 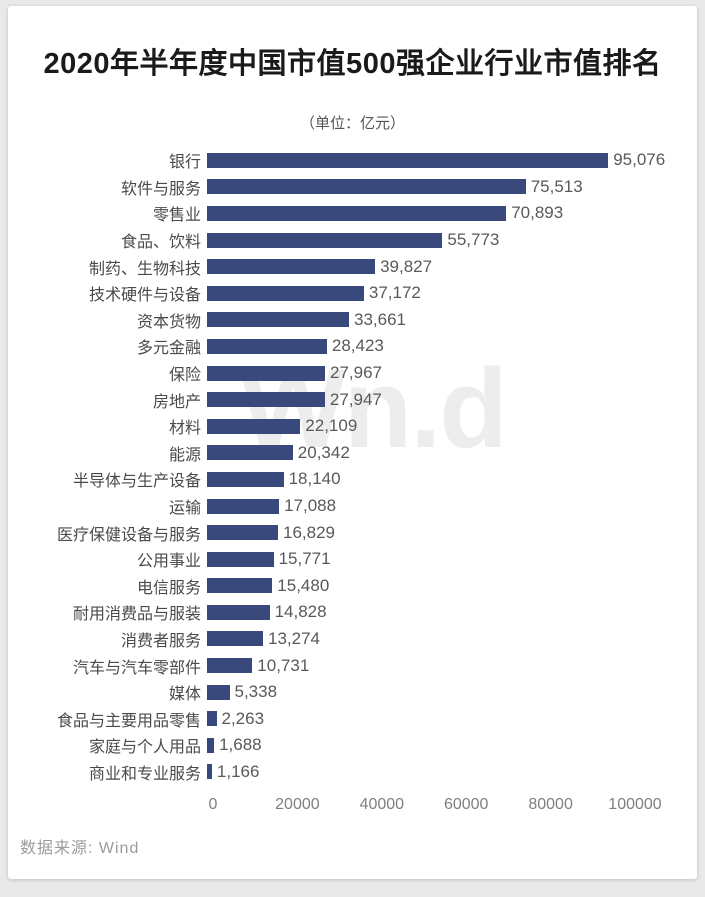 I want to click on bar-row: 消费者服务 13,274, so click(x=352, y=639).